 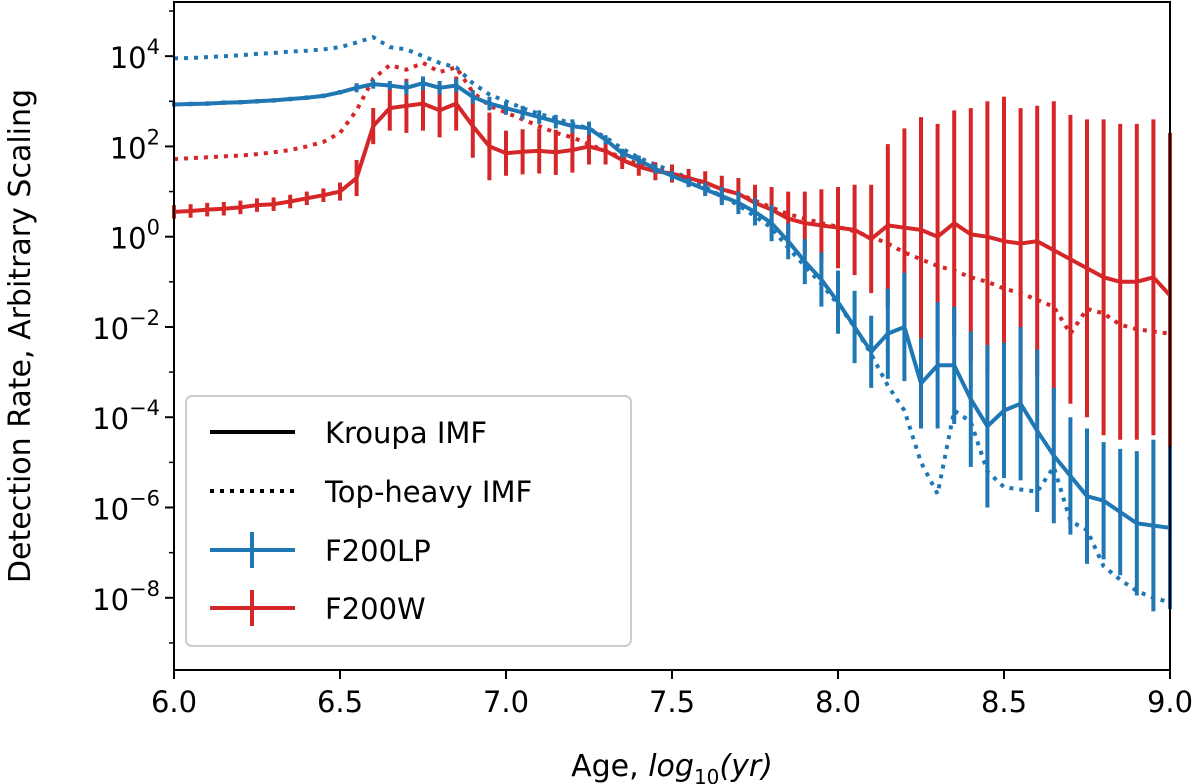 I want to click on x-tick-label: 6.0, so click(x=174, y=702).